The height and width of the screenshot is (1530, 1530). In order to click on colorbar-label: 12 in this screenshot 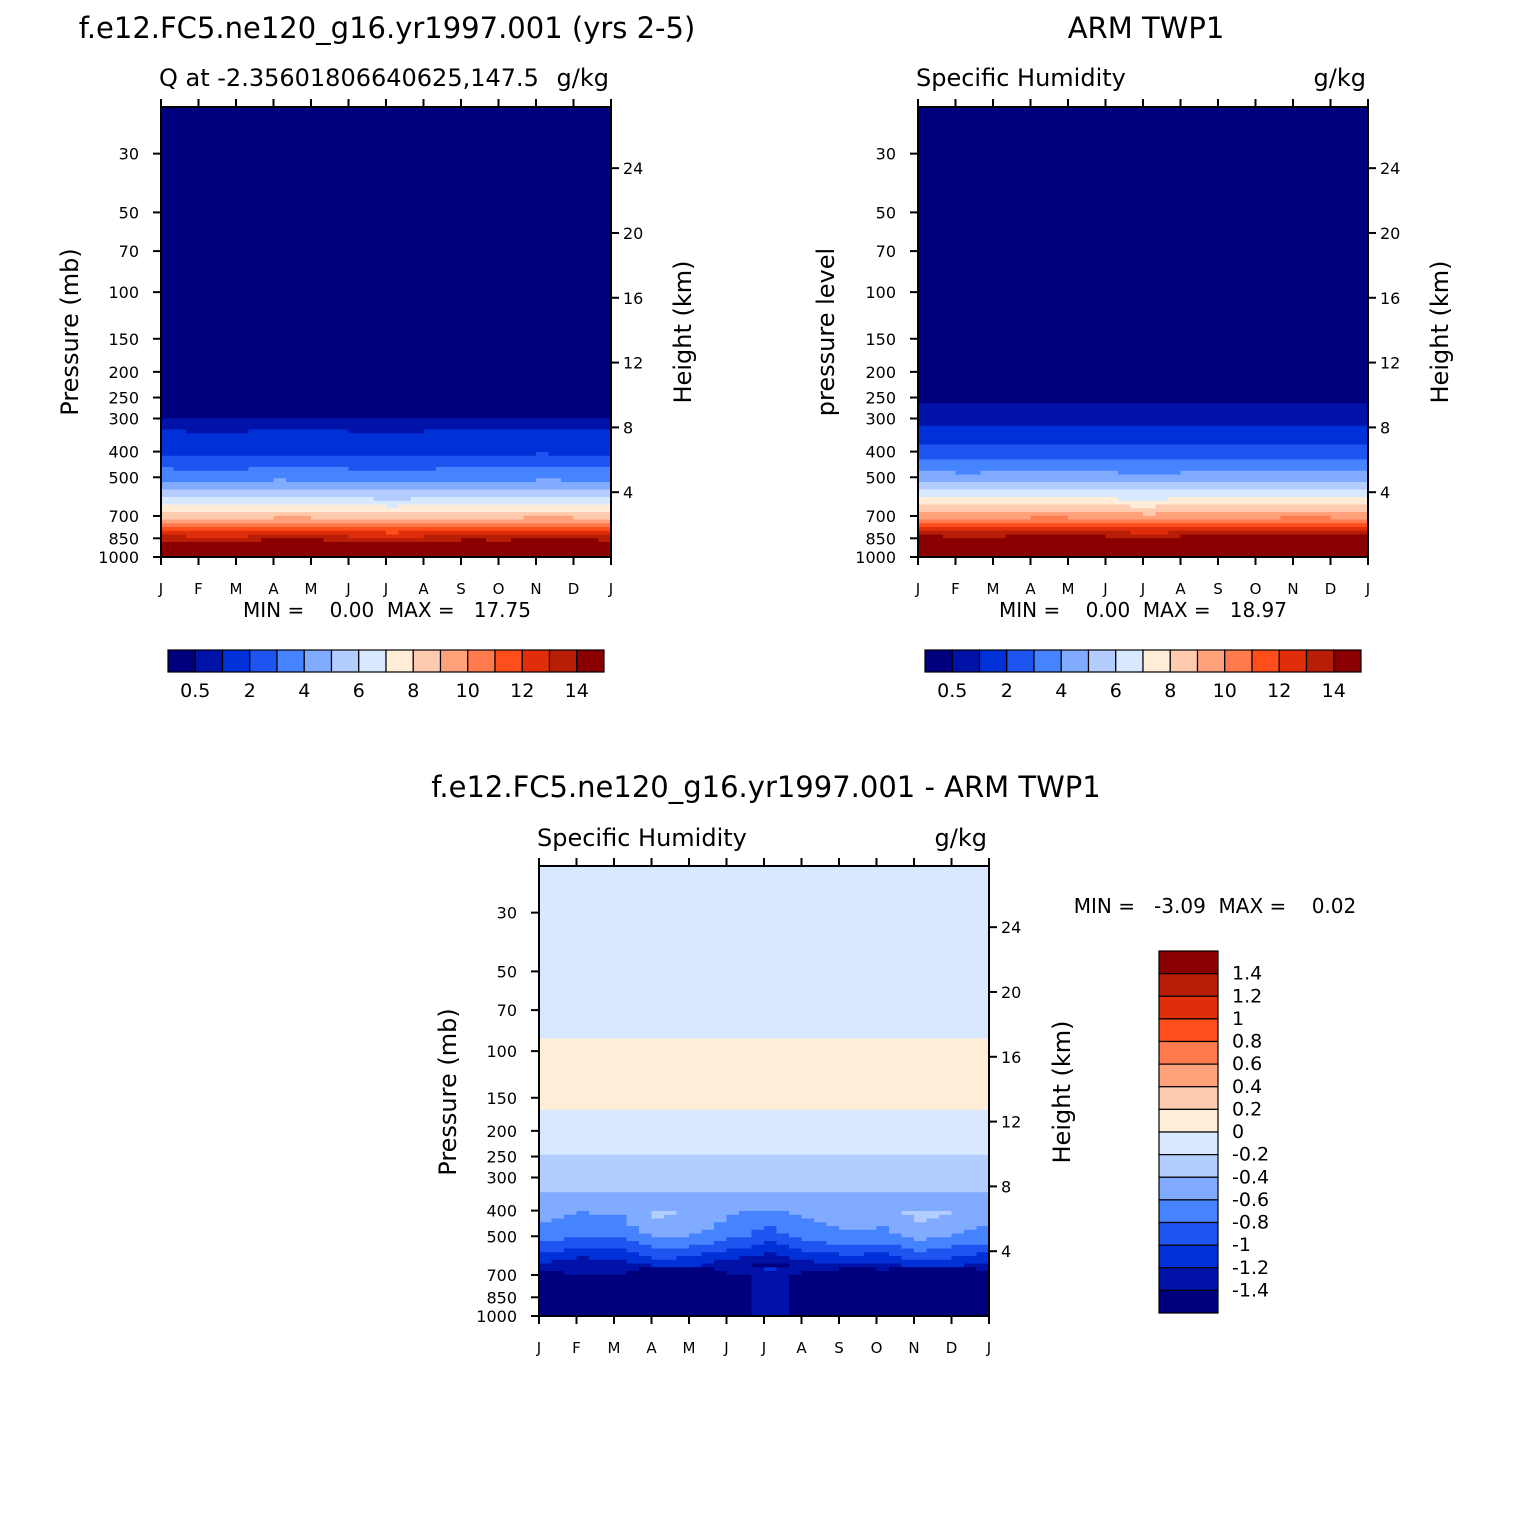, I will do `click(522, 691)`.